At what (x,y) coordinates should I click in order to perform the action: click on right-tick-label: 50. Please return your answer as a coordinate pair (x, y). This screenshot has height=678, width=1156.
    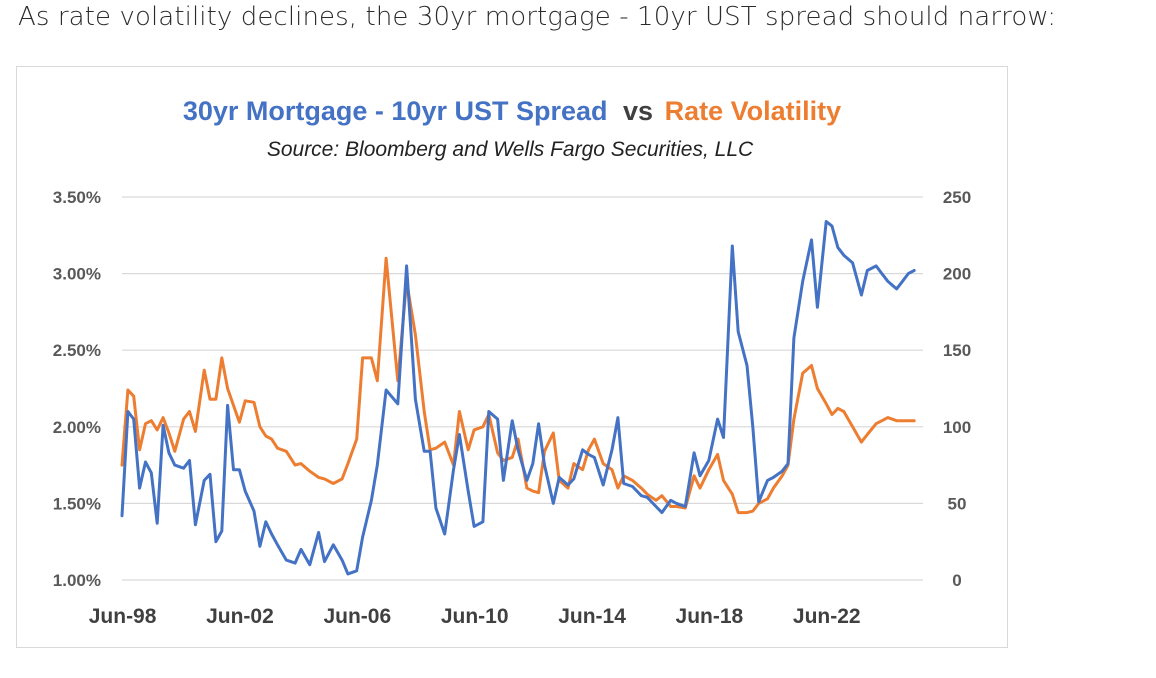
    Looking at the image, I should click on (957, 503).